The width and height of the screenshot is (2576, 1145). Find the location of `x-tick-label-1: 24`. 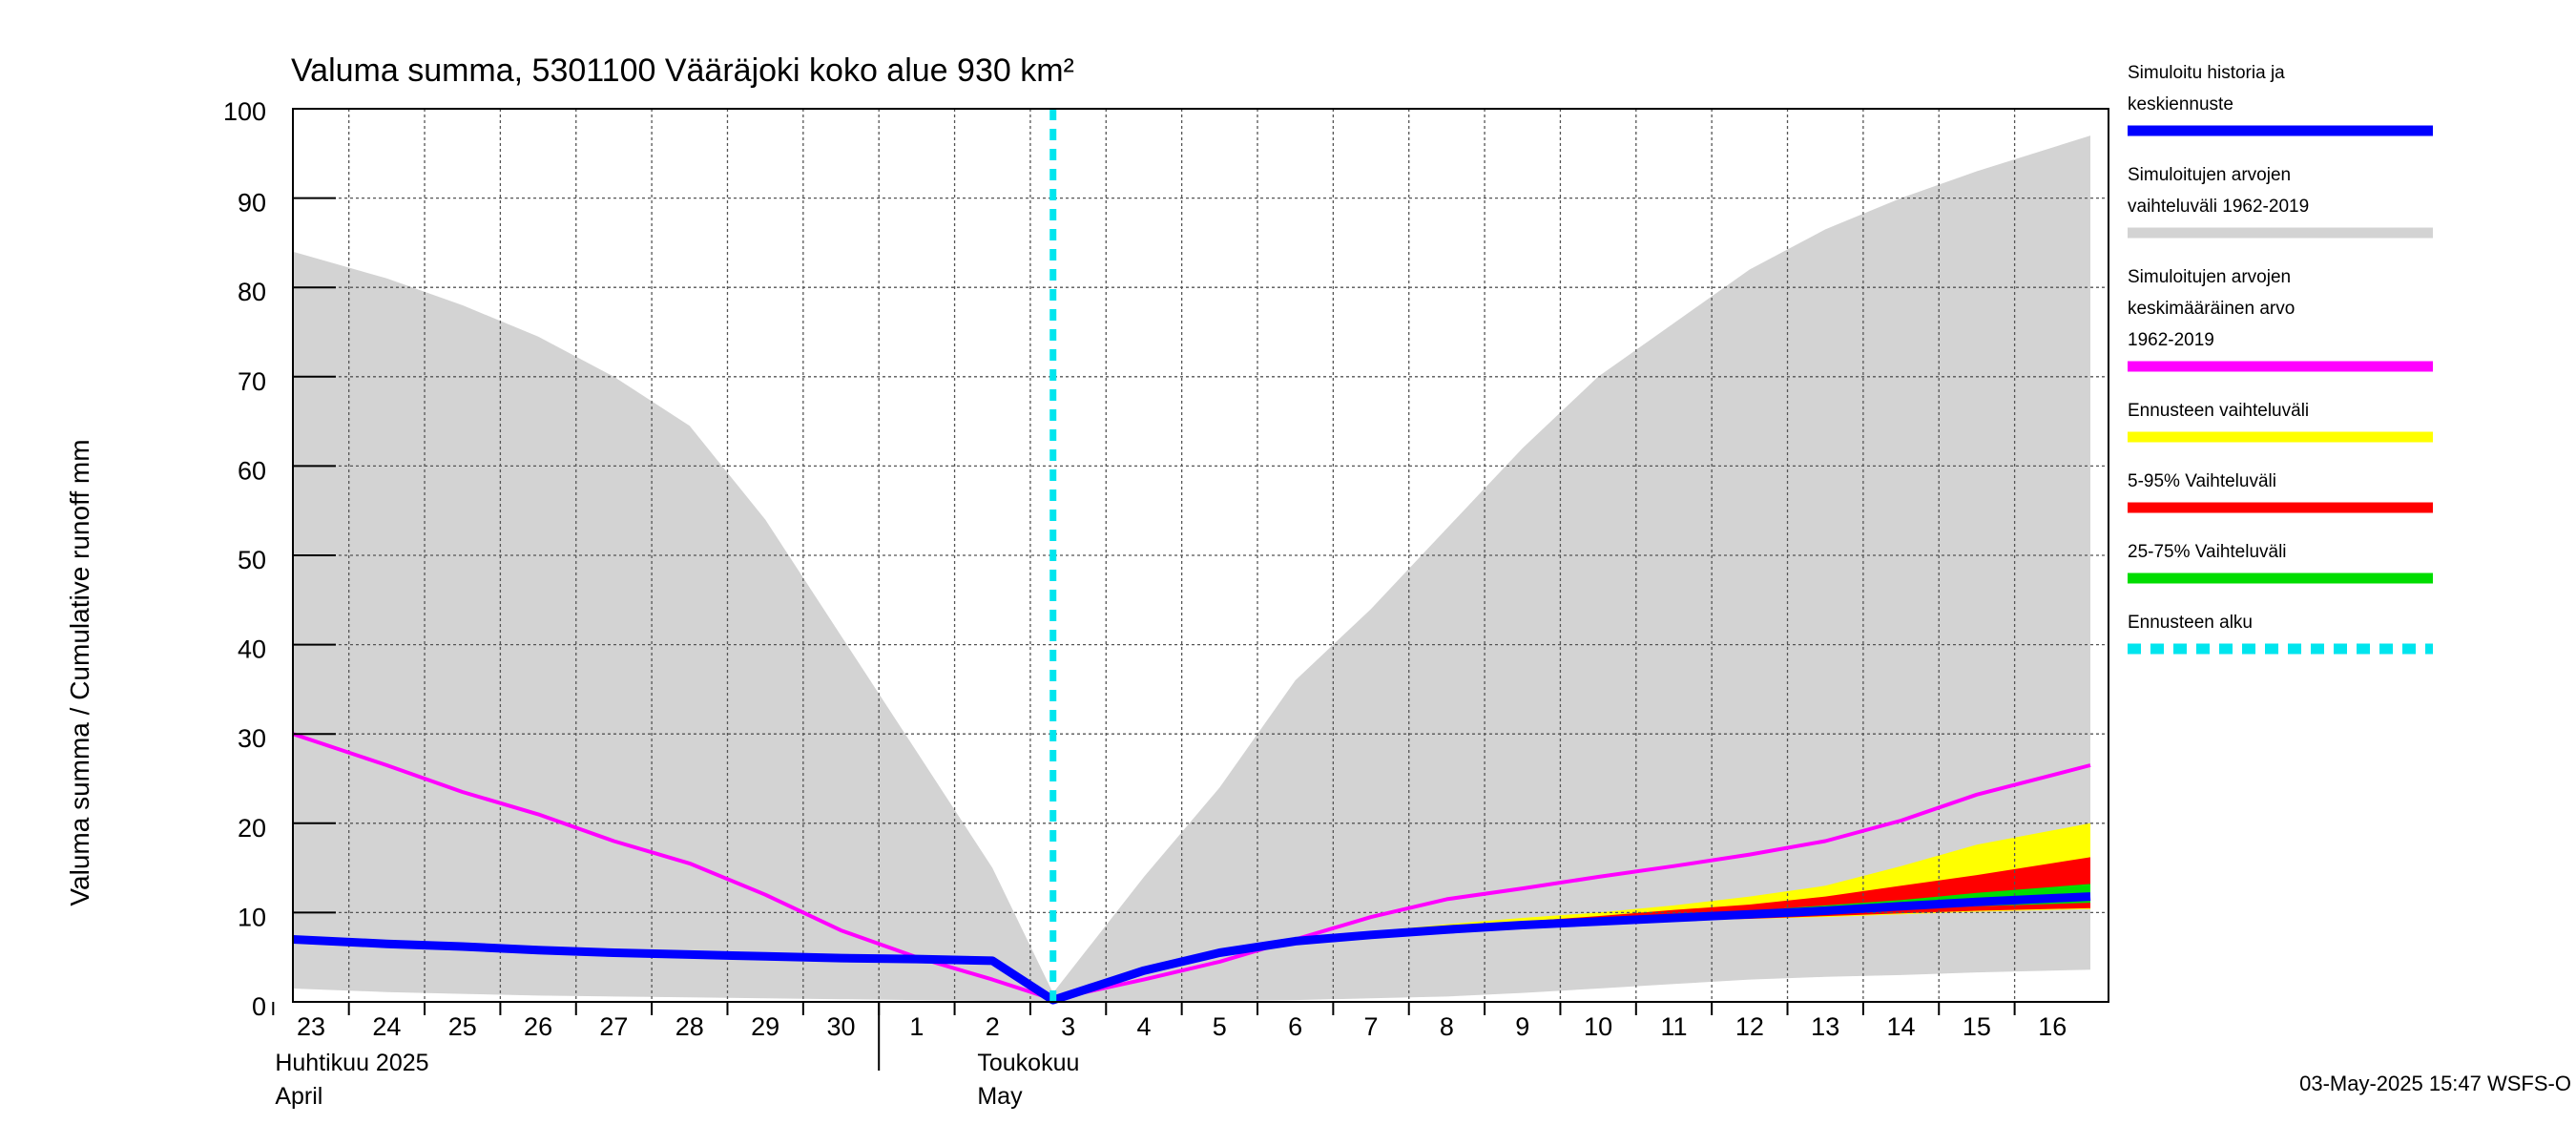

x-tick-label-1: 24 is located at coordinates (386, 1026).